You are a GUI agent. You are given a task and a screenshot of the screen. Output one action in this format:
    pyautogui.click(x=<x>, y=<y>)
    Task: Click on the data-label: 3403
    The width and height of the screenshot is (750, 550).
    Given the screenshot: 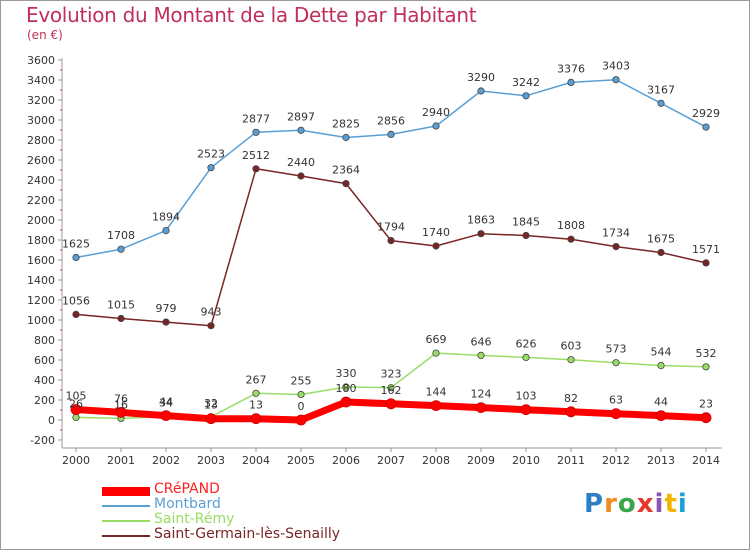 What is the action you would take?
    pyautogui.click(x=616, y=66)
    